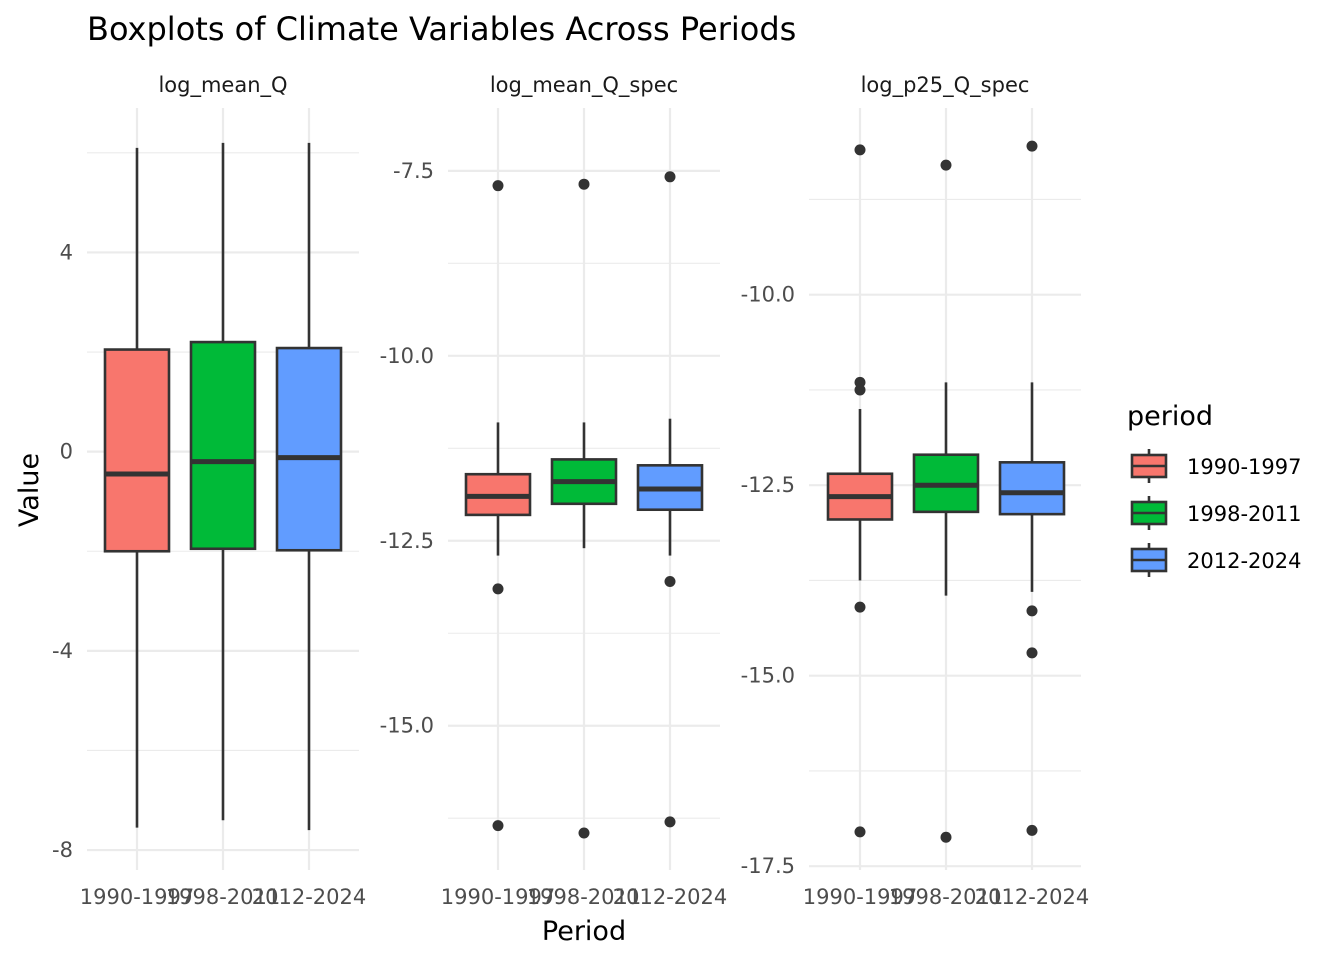 Image resolution: width=1344 pixels, height=960 pixels. I want to click on legend-item-1990-1997: 1990-1997, so click(1215, 466).